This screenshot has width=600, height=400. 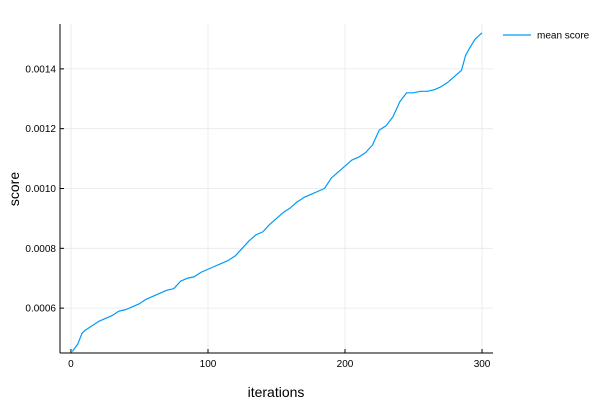 What do you see at coordinates (14, 189) in the screenshot?
I see `y-axis-title: score` at bounding box center [14, 189].